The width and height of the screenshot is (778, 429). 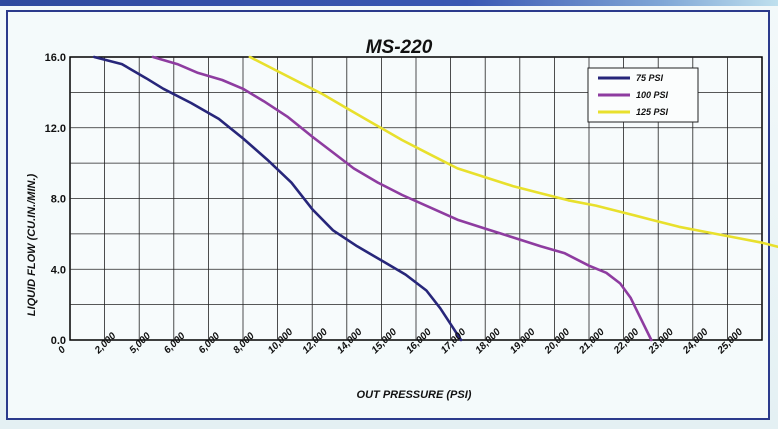 I want to click on chart-title: MS-220, so click(x=399, y=47).